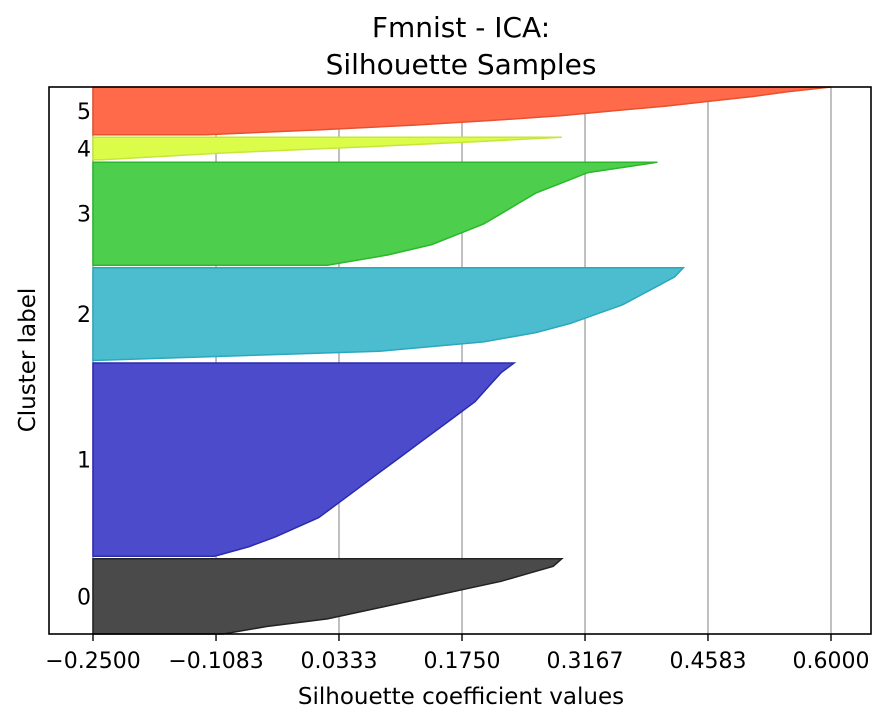 This screenshot has height=725, width=894. I want to click on x-axis-label: Silhouette coefficient values, so click(461, 697).